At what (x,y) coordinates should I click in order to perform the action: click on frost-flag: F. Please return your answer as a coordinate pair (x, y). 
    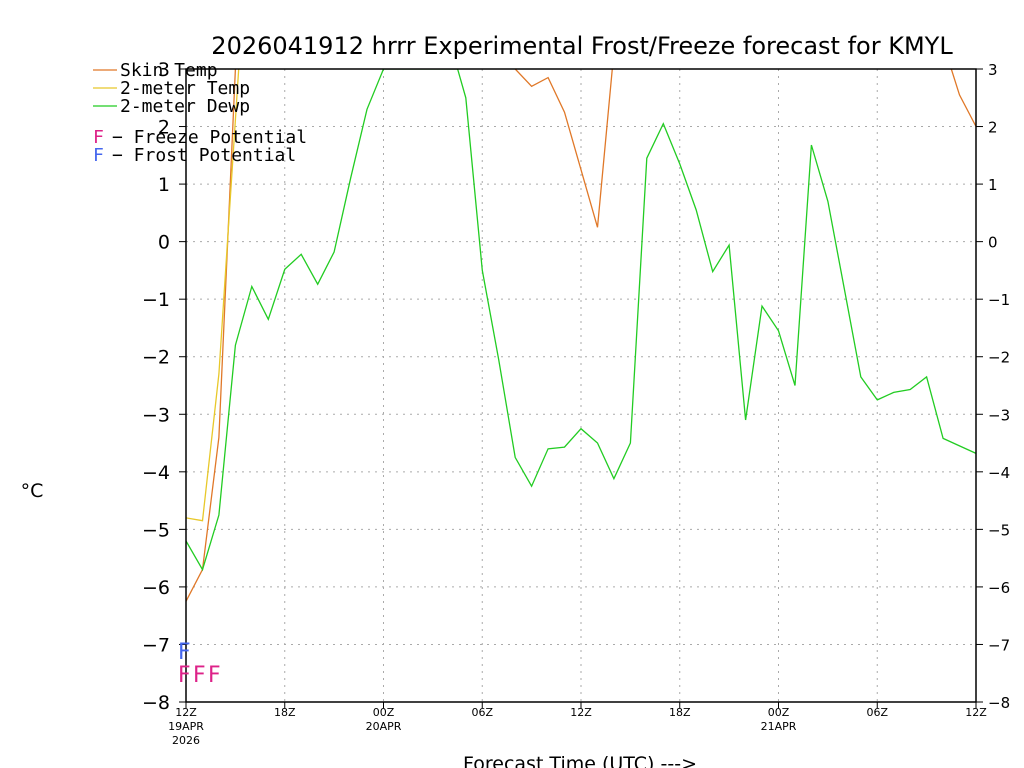
    Looking at the image, I should click on (184, 652).